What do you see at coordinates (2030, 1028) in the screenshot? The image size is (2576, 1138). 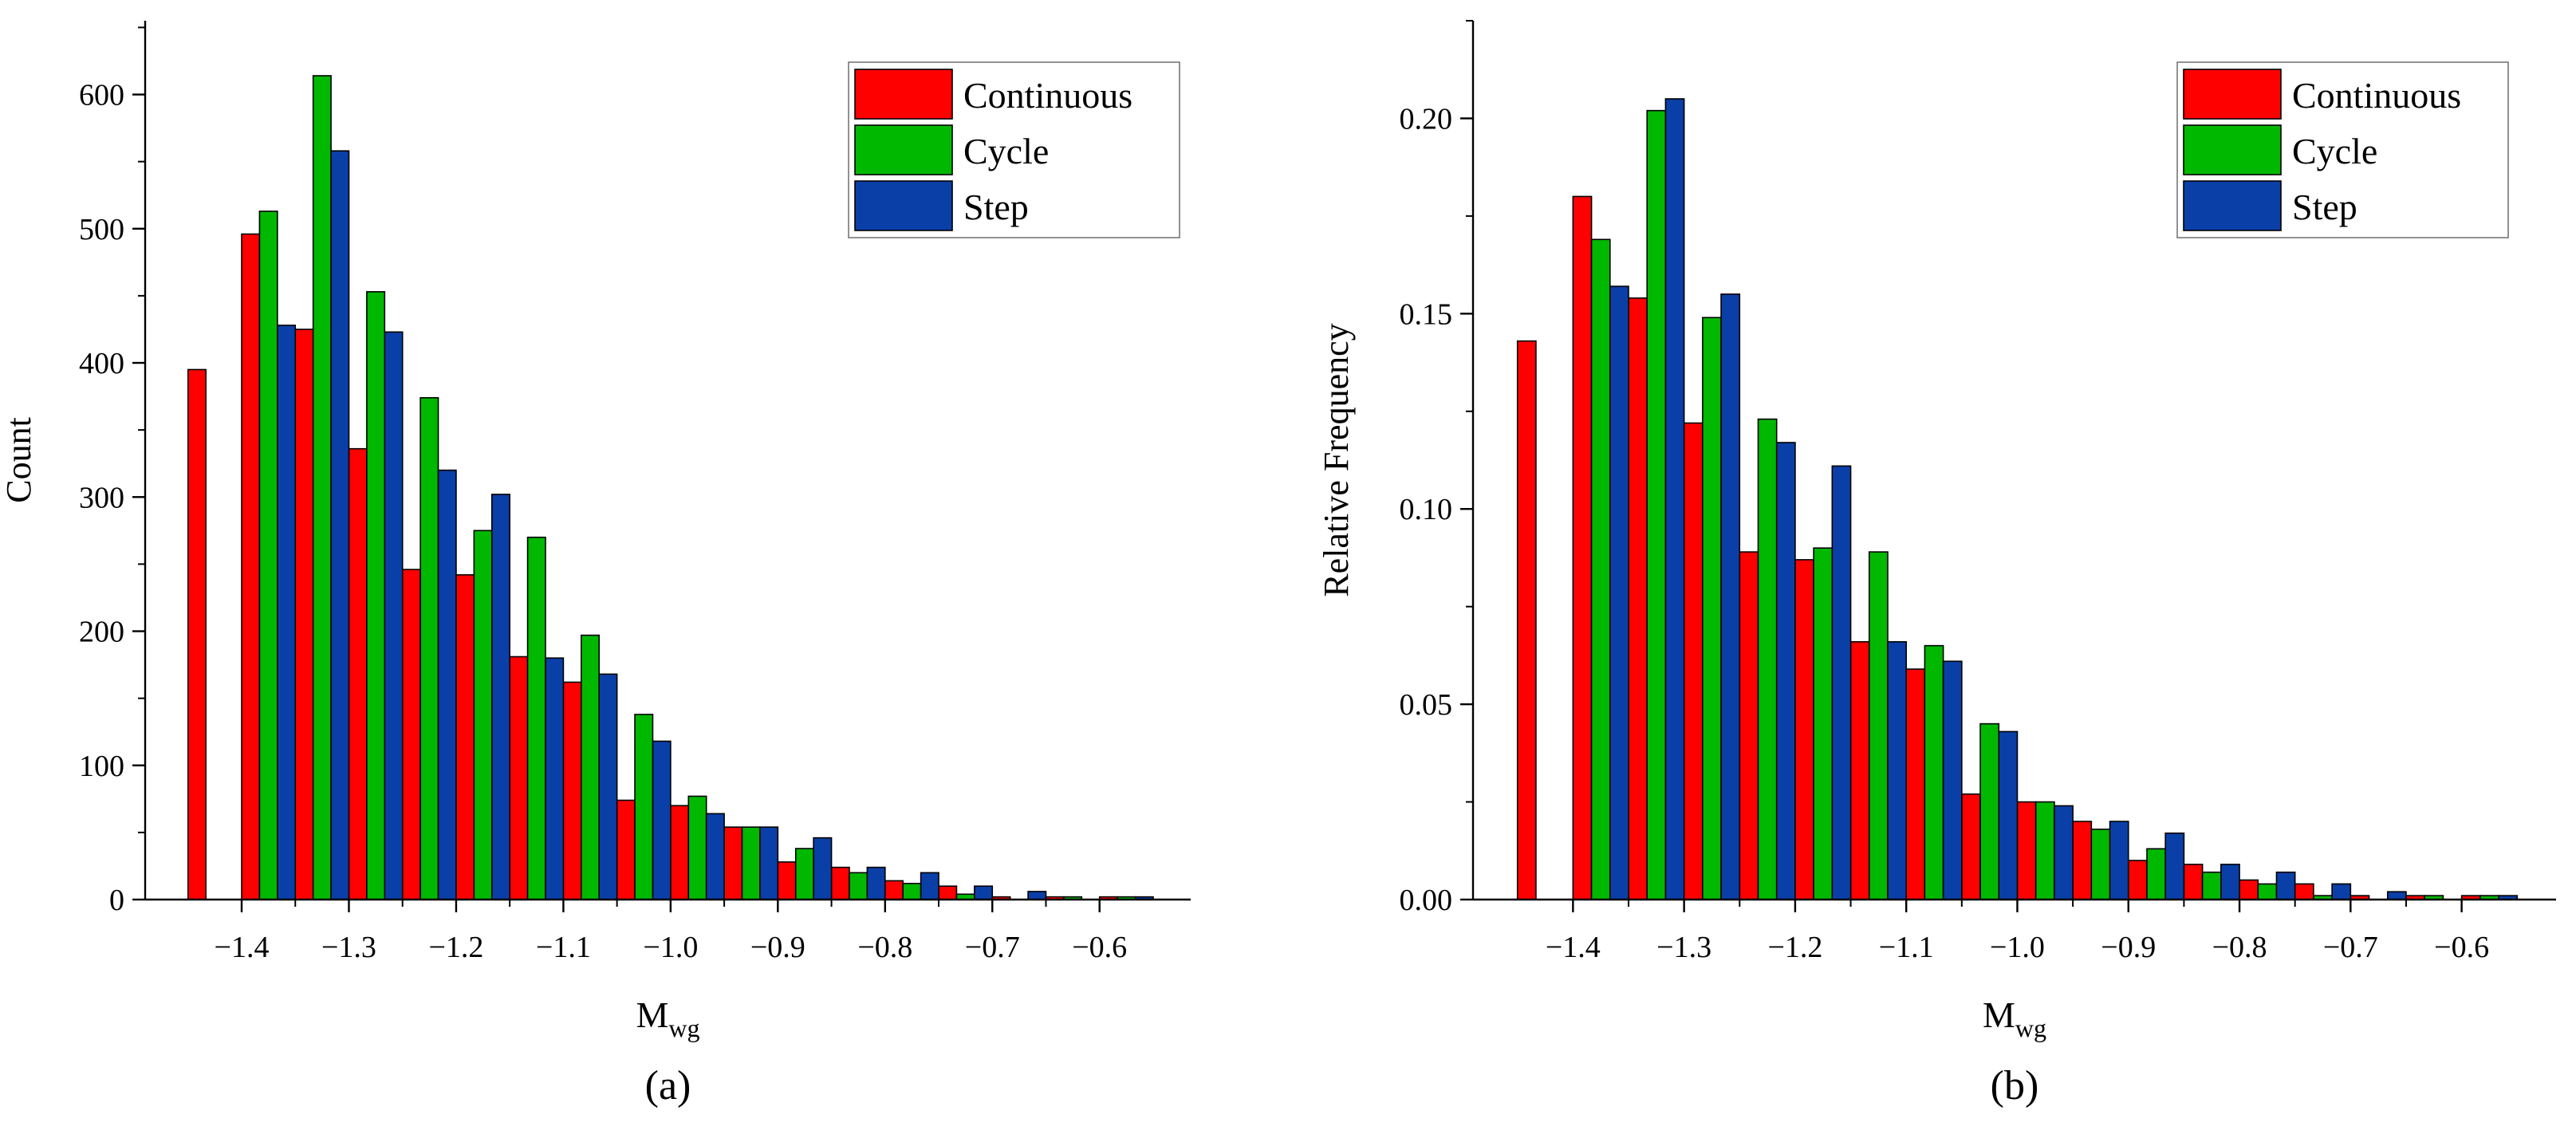 I see `x-axis-label-sub: wg` at bounding box center [2030, 1028].